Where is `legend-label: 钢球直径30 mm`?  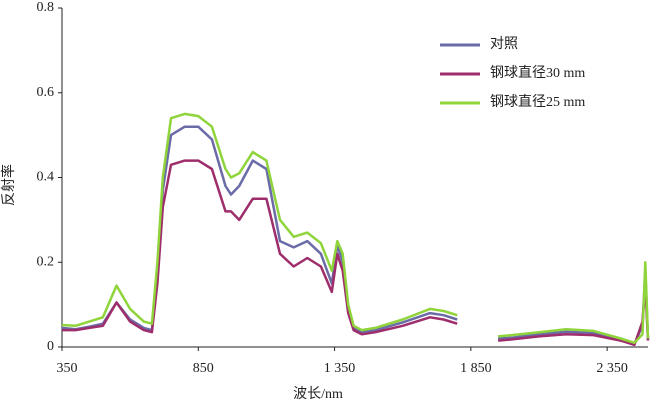 legend-label: 钢球直径30 mm is located at coordinates (537, 72).